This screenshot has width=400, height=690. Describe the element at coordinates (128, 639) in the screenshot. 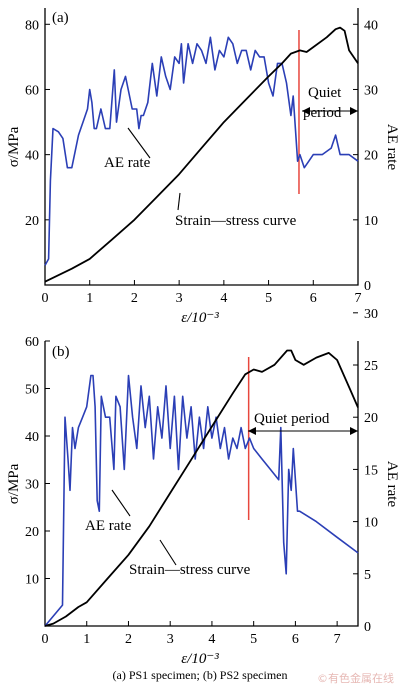

I see `x-tick-label-b: 2` at that location.